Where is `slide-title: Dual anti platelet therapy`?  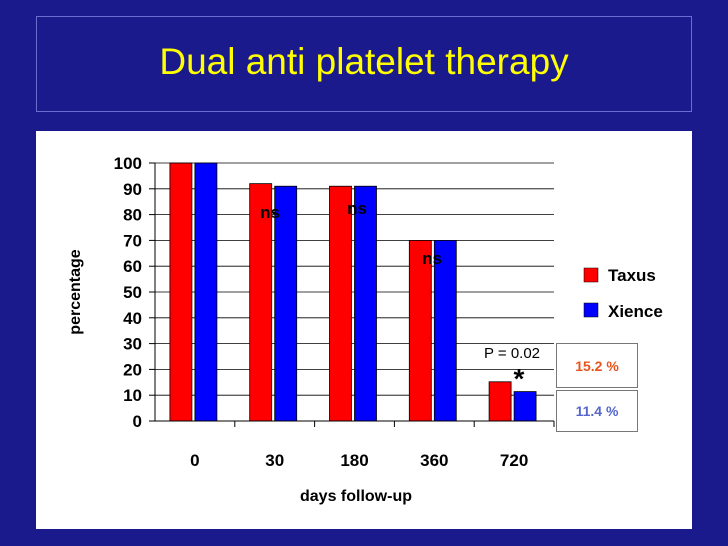 slide-title: Dual anti platelet therapy is located at coordinates (364, 61).